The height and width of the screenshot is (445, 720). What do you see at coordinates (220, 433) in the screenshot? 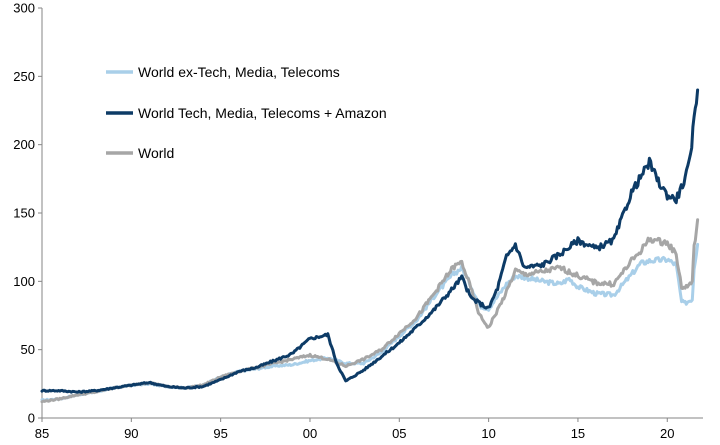
I see `x-tick-label: 95` at bounding box center [220, 433].